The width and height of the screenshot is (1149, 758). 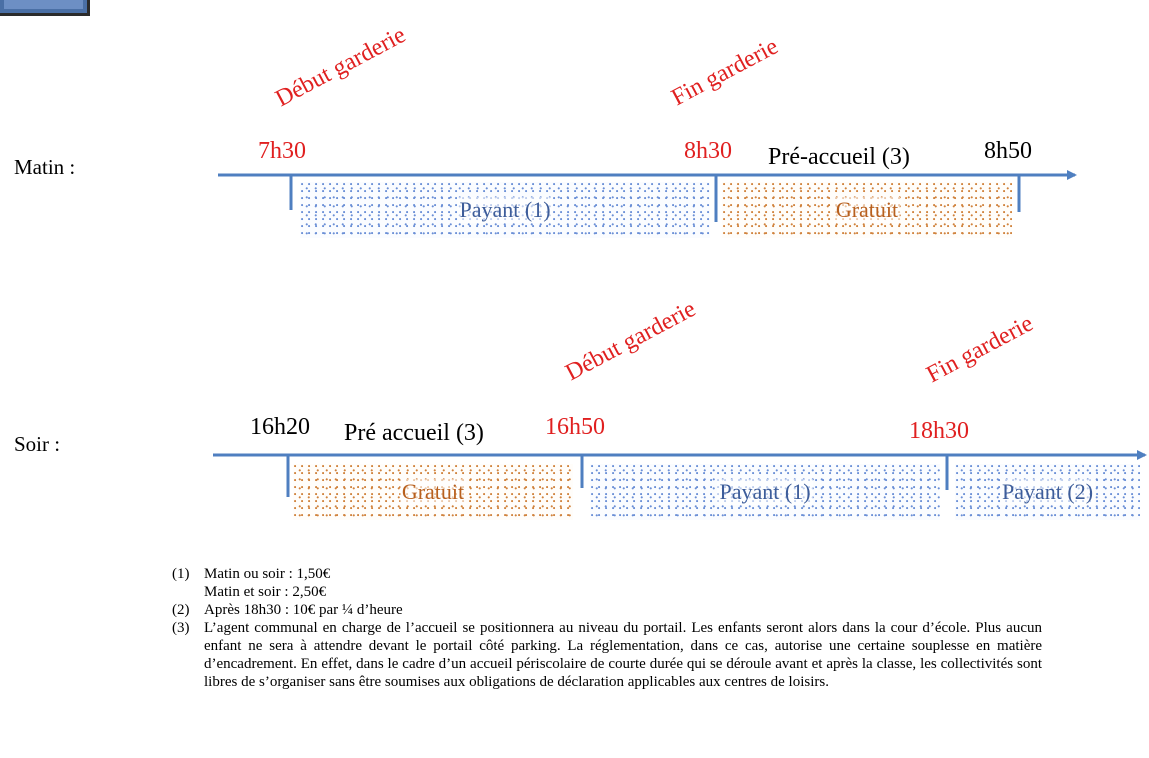 I want to click on soir-time-pre-start: 16h20, so click(x=280, y=427).